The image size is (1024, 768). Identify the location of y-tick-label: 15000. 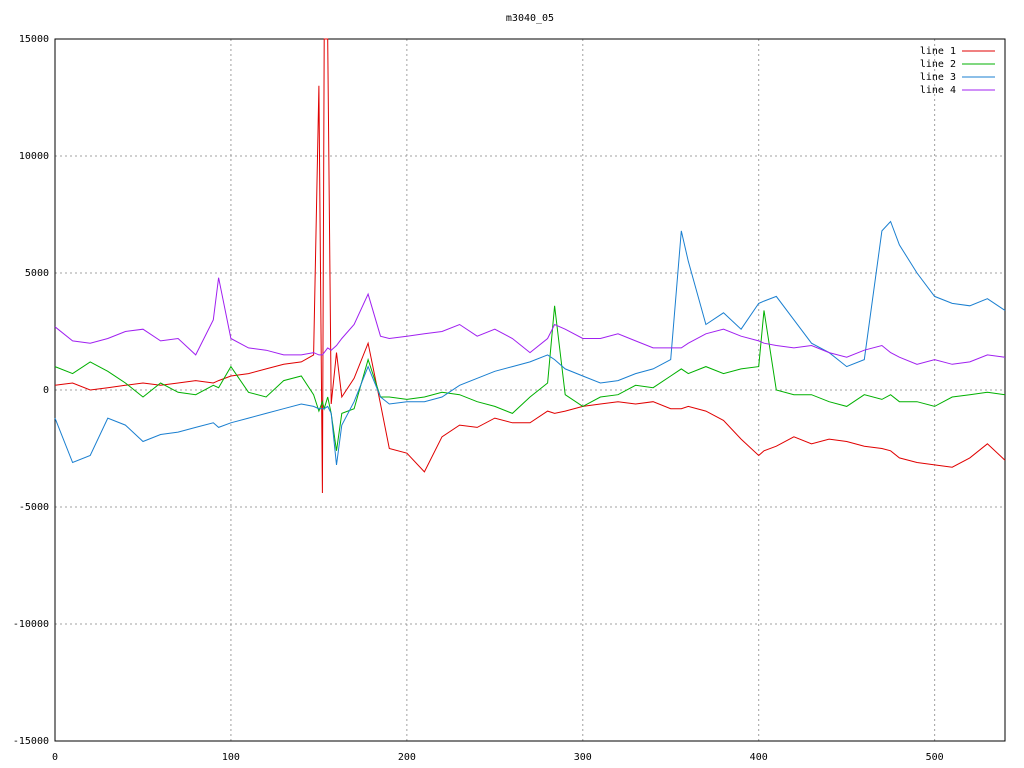
(34, 39).